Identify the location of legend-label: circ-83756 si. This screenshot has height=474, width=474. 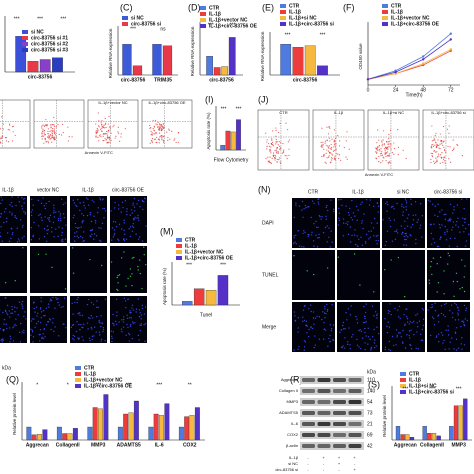
(146, 24).